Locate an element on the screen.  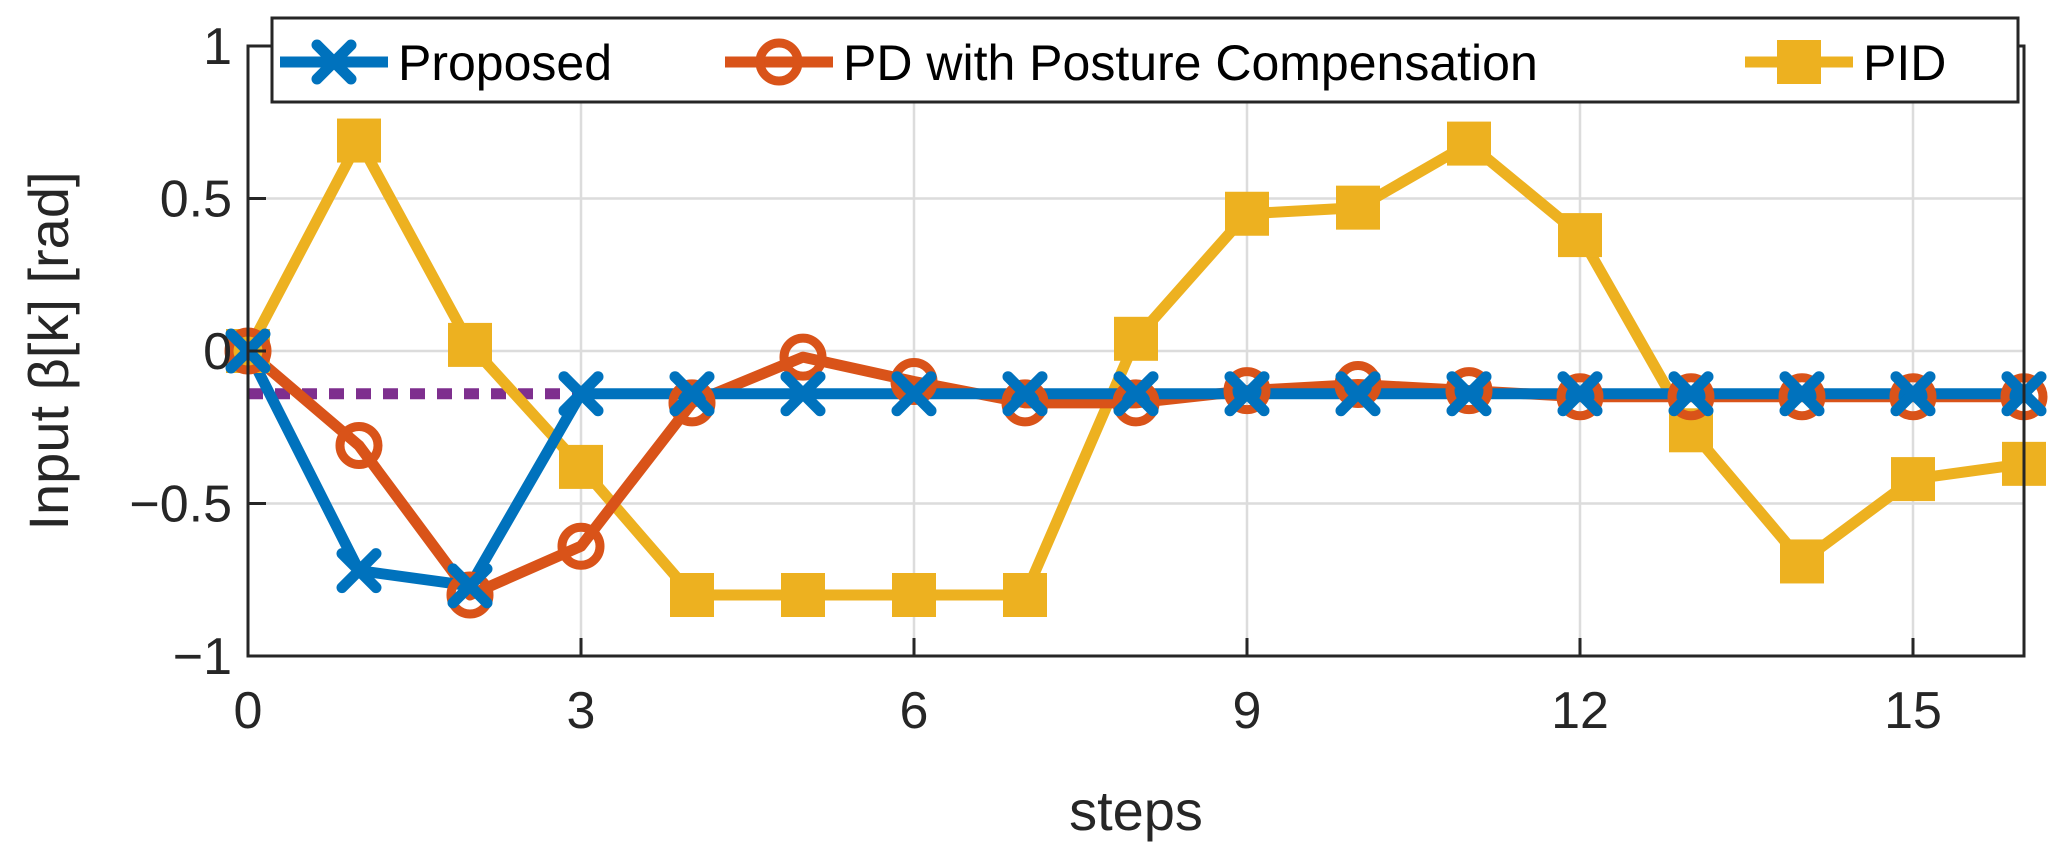
y-tick-label: −1 is located at coordinates (202, 657).